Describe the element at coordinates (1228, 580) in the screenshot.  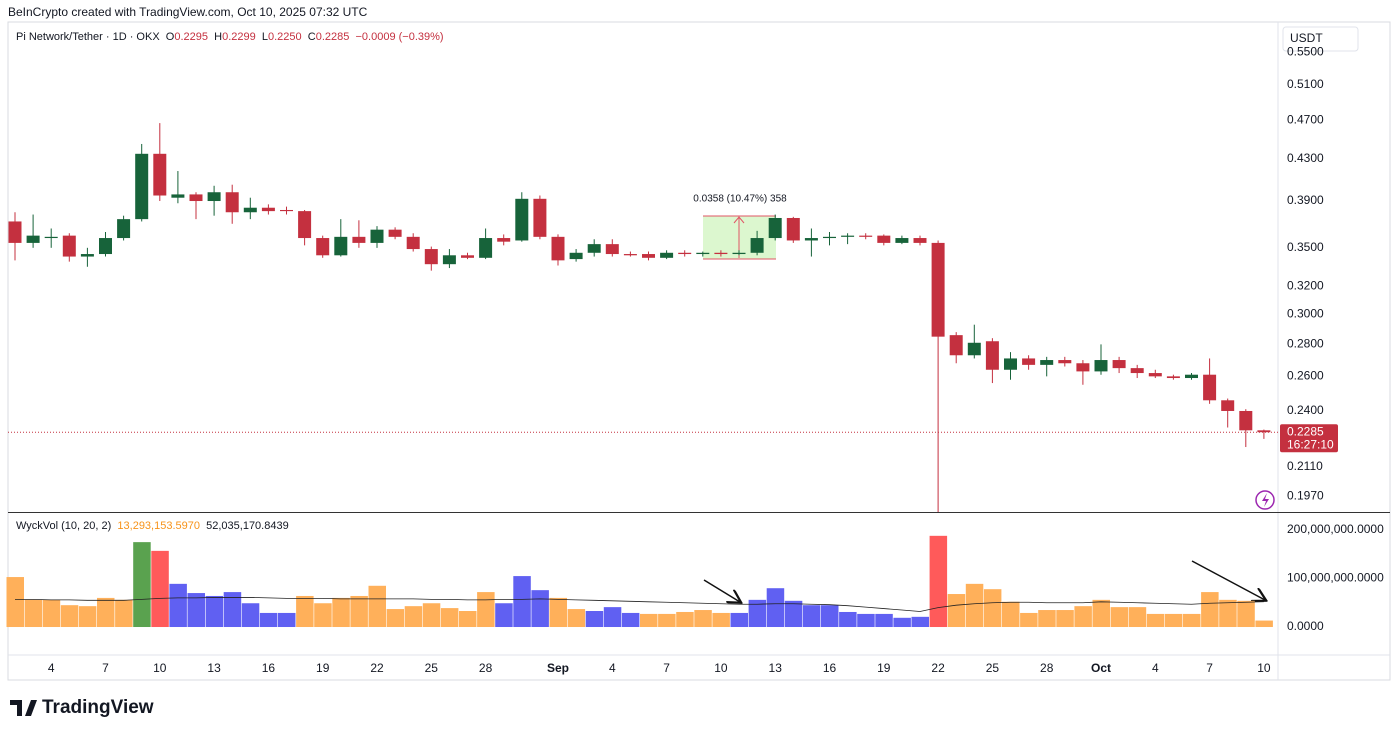
I see `annotation-arrow` at that location.